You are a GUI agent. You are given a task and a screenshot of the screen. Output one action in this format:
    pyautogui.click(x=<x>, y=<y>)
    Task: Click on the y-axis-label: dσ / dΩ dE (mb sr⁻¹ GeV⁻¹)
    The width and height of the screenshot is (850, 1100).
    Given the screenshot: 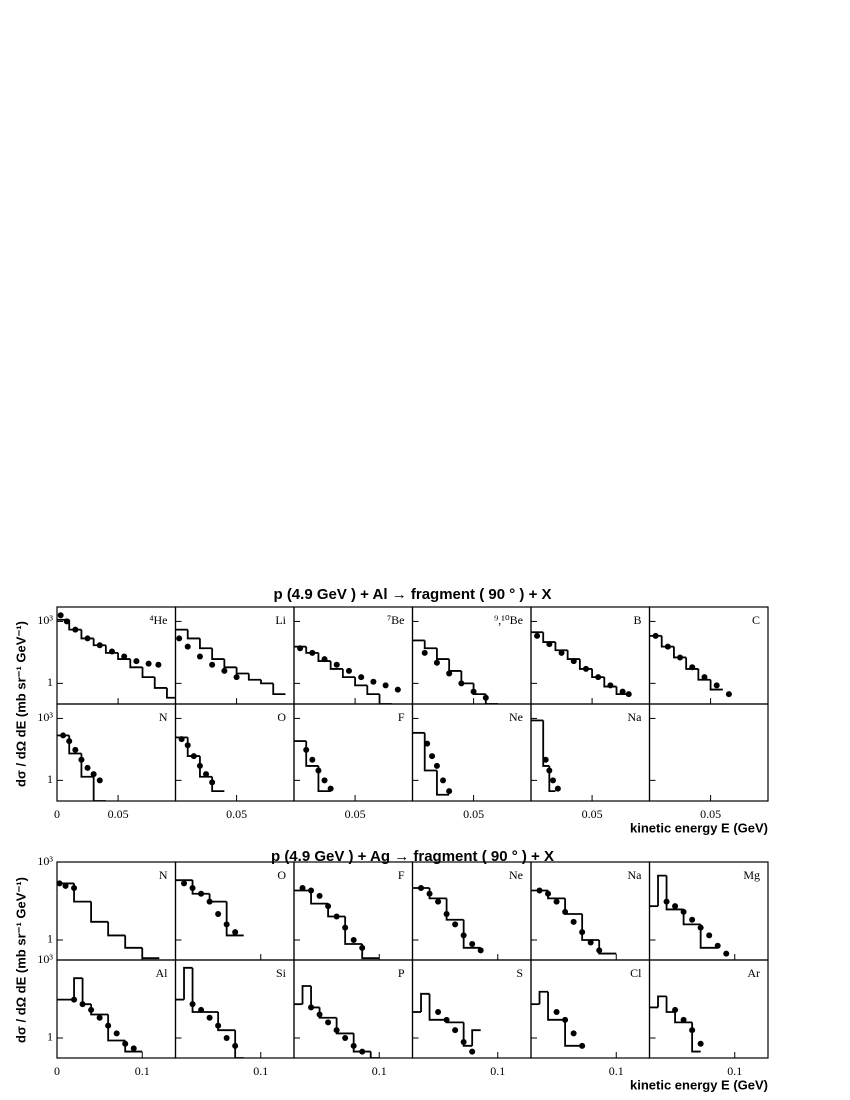 What is the action you would take?
    pyautogui.click(x=20, y=704)
    